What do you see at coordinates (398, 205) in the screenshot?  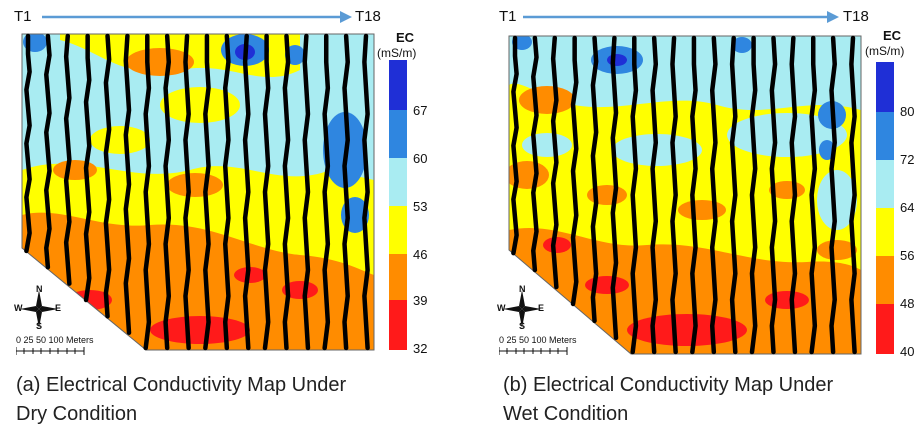 I see `ec-legend-dry` at bounding box center [398, 205].